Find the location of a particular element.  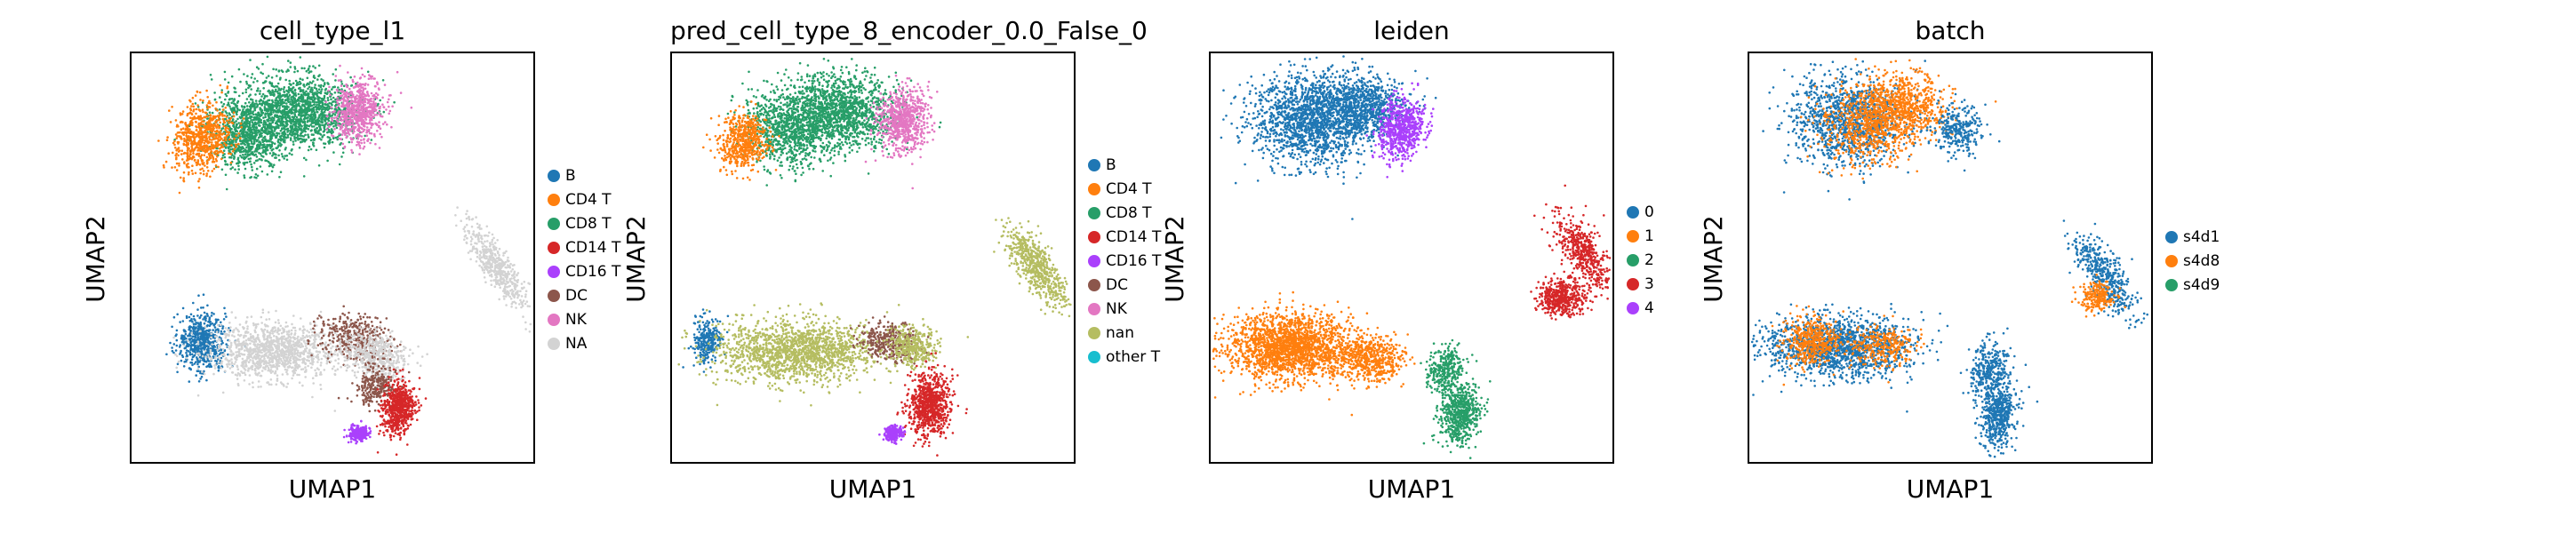

panel-title: cell_type_l1 is located at coordinates (332, 30).